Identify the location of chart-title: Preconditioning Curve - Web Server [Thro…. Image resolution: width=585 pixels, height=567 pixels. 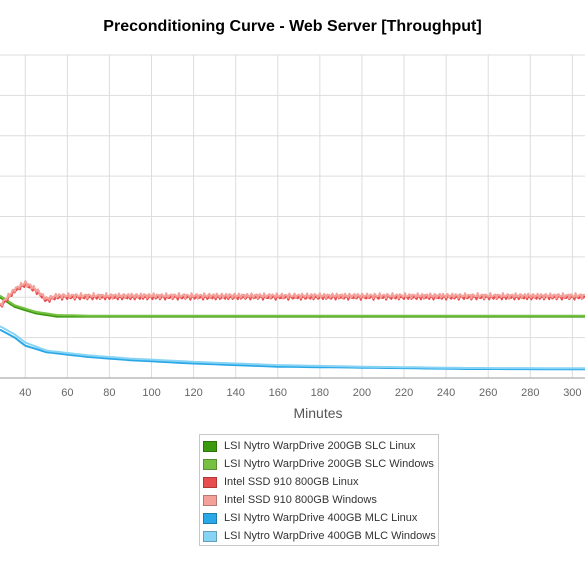
(292, 26).